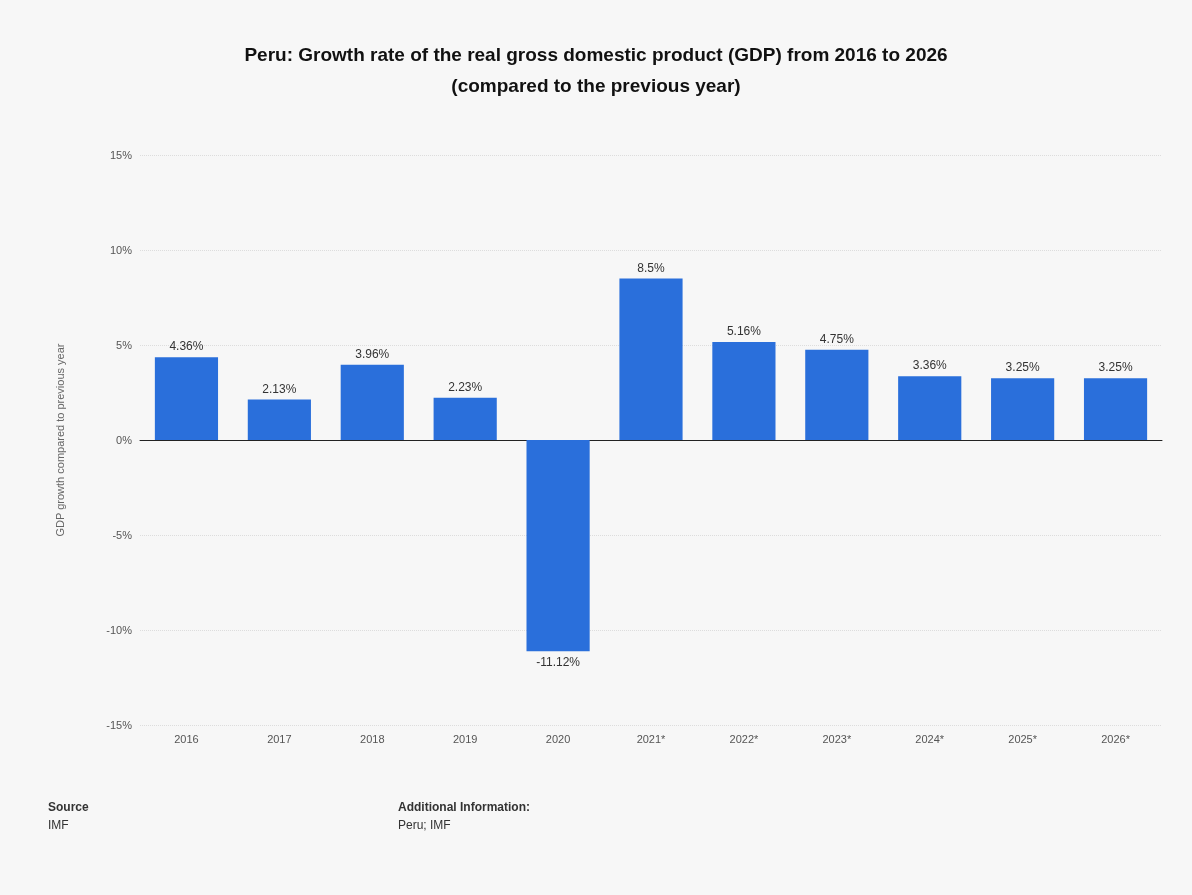  Describe the element at coordinates (372, 738) in the screenshot. I see `x-tick-label: 2018` at that location.